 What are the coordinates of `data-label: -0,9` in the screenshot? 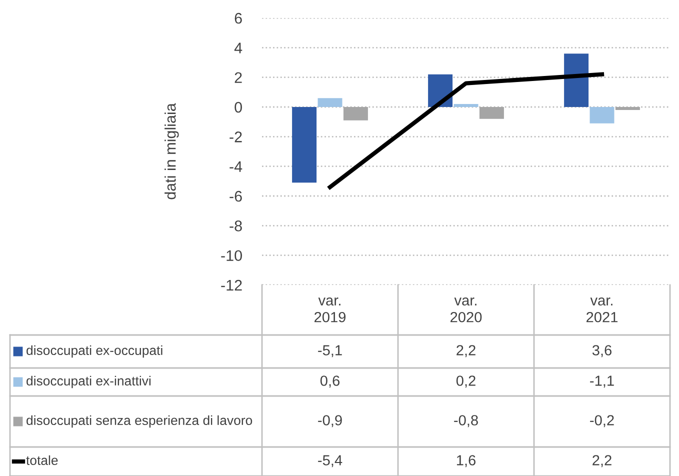 It's located at (330, 421).